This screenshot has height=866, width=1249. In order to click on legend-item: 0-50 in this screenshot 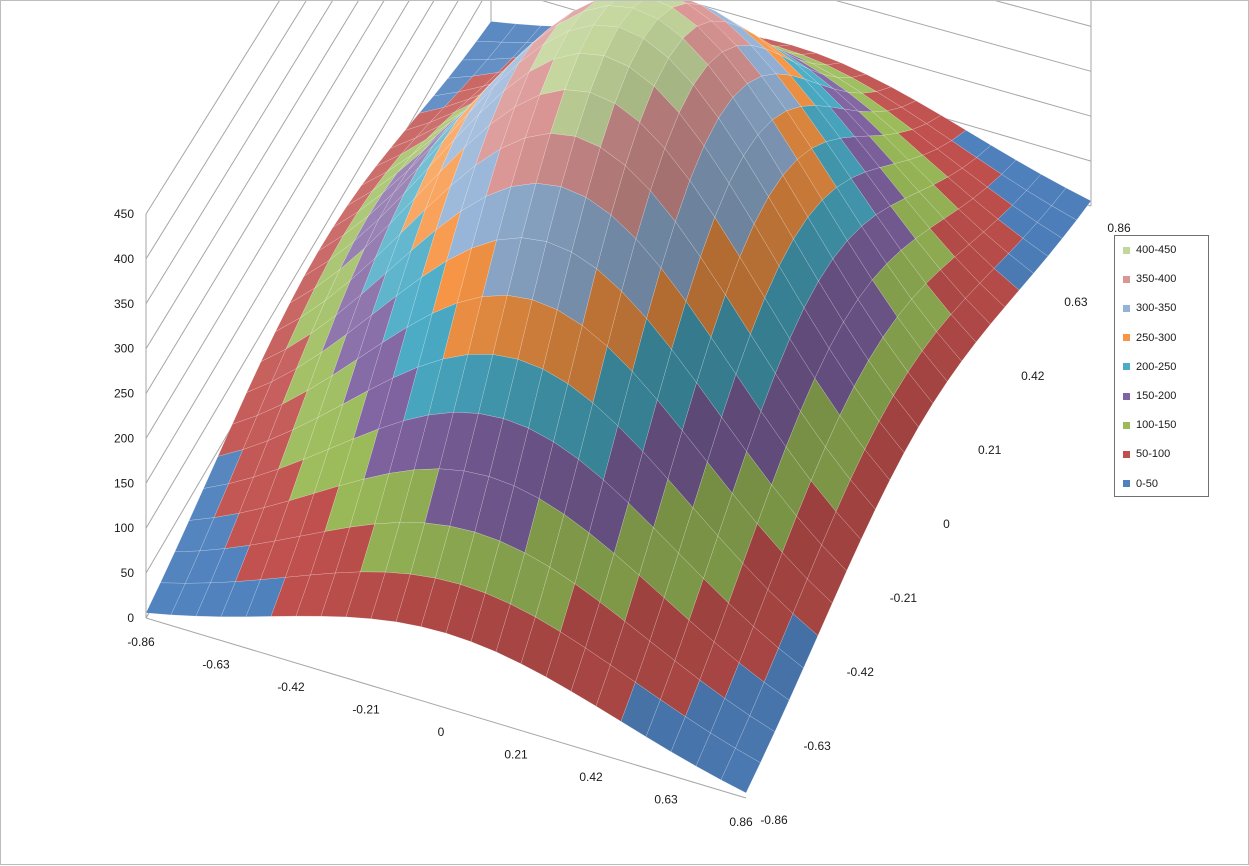, I will do `click(1140, 484)`.